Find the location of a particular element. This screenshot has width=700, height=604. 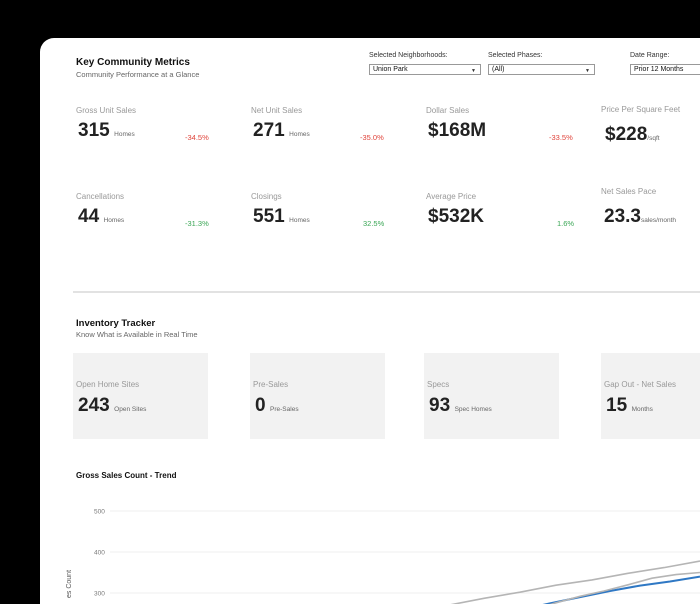

page-title: Key Community Metrics is located at coordinates (133, 62).